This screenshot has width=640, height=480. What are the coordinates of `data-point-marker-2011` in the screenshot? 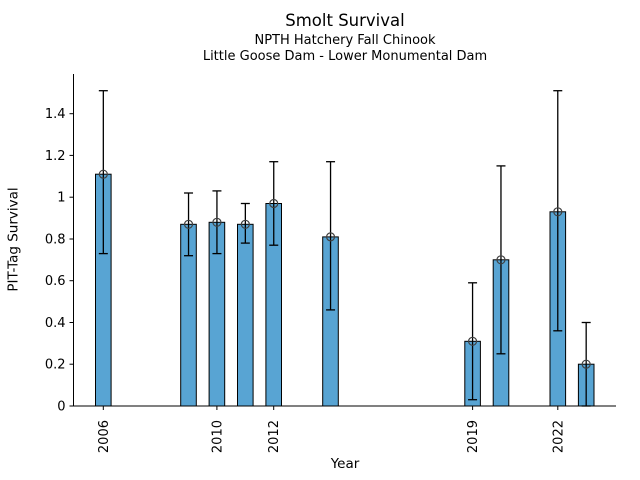 It's located at (245, 224).